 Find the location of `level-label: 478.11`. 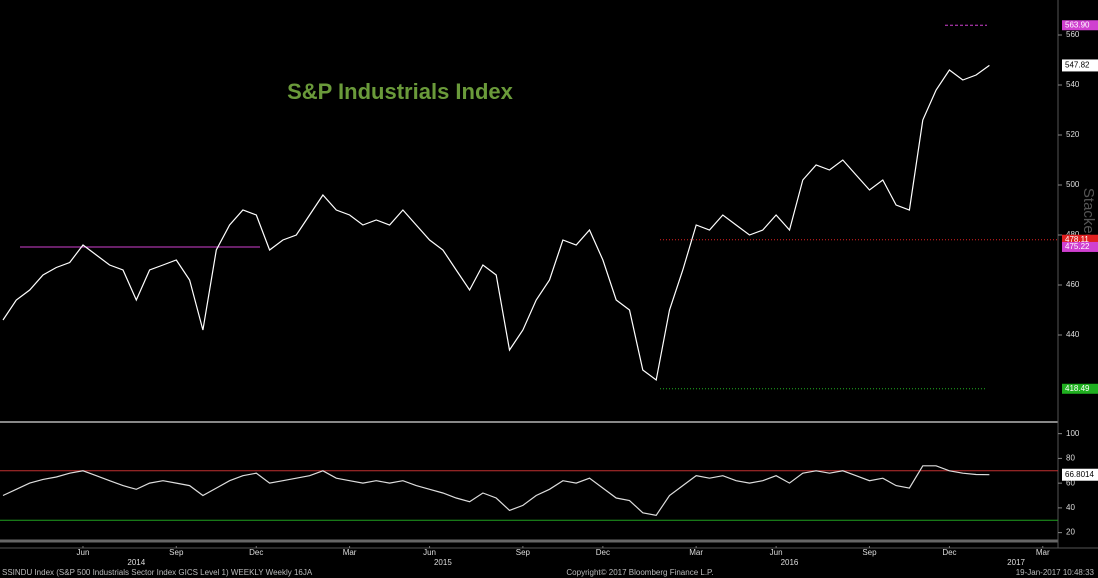

level-label: 478.11 is located at coordinates (1077, 239).